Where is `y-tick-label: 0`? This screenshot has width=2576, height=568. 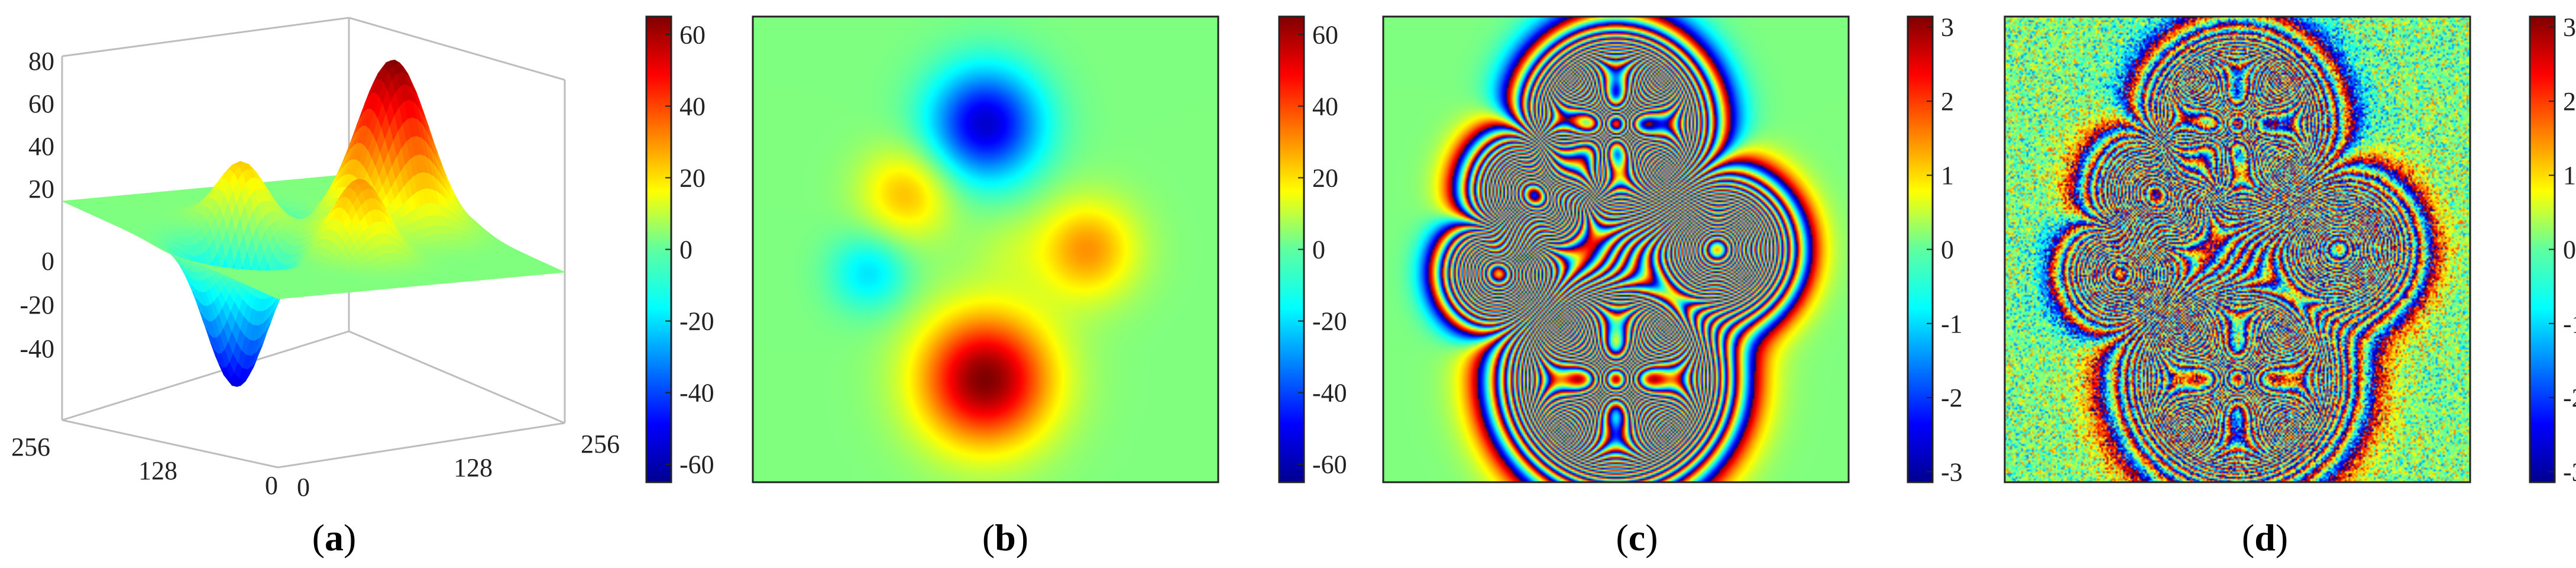
y-tick-label: 0 is located at coordinates (272, 485).